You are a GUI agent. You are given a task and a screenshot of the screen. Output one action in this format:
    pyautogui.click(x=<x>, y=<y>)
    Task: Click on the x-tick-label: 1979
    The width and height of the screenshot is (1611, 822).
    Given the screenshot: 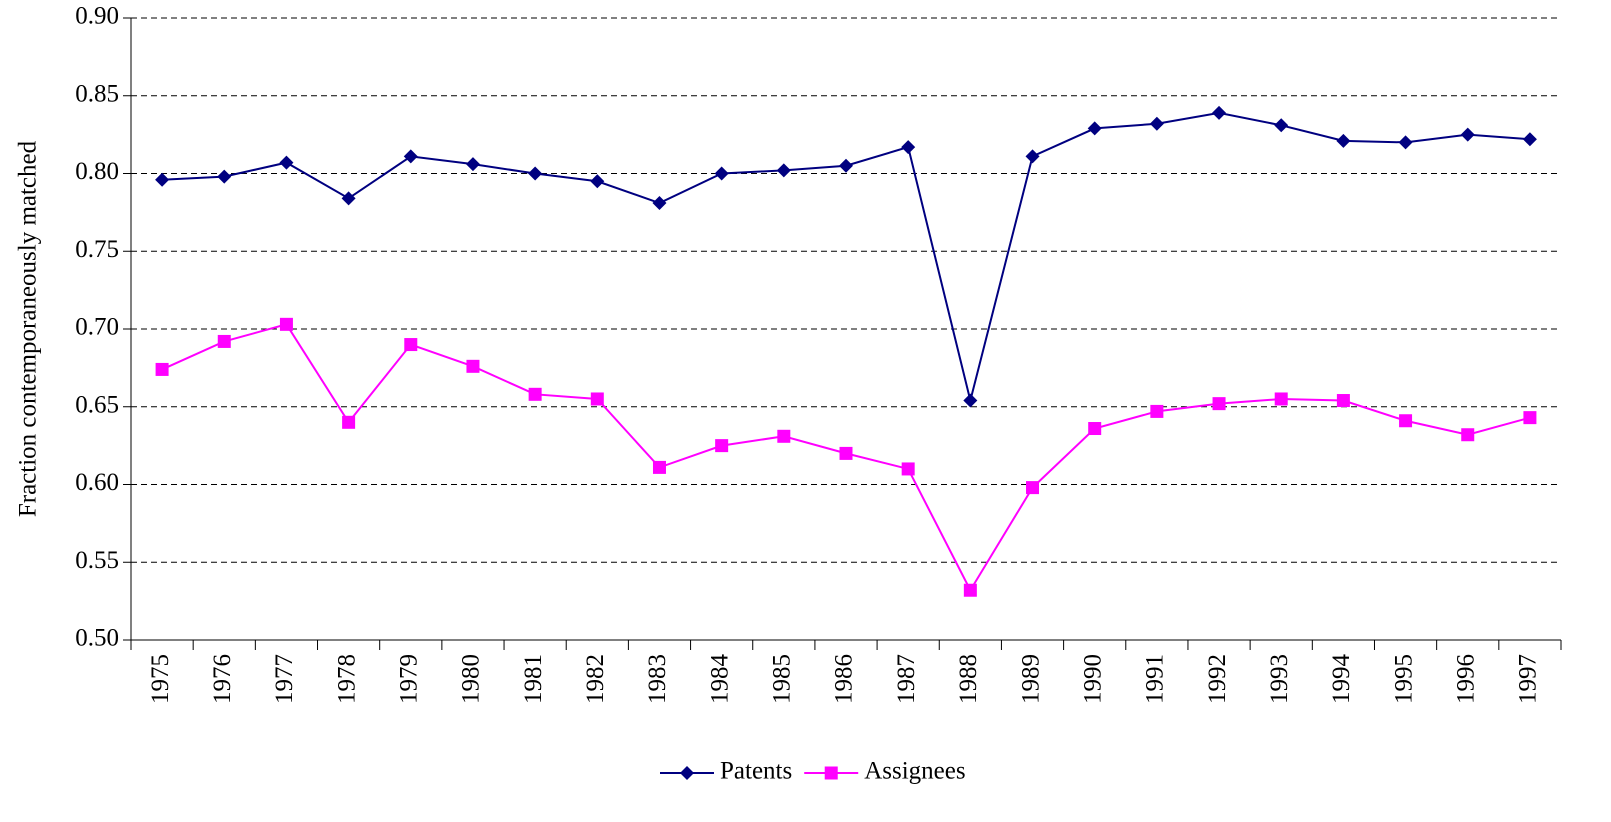 What is the action you would take?
    pyautogui.click(x=409, y=679)
    